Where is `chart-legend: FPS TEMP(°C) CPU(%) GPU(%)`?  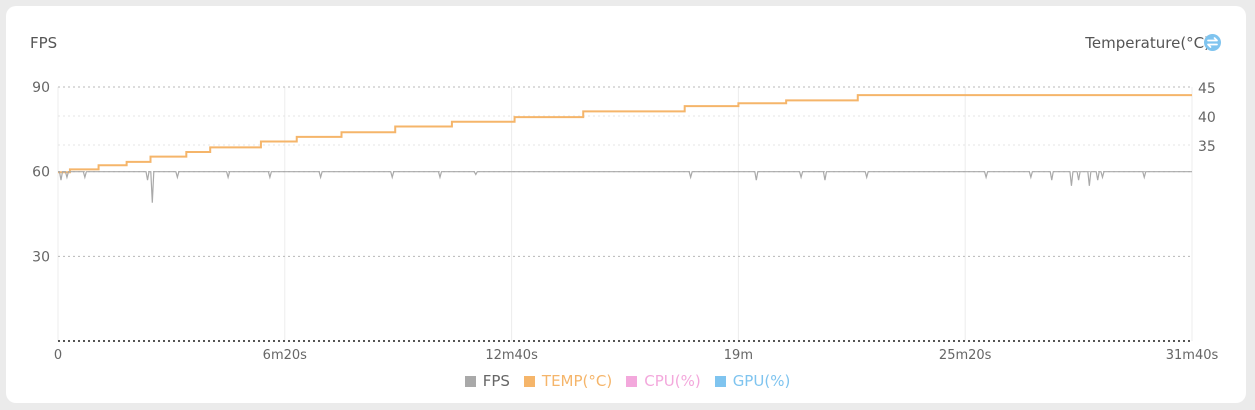
chart-legend: FPS TEMP(°C) CPU(%) GPU(%) is located at coordinates (627, 381).